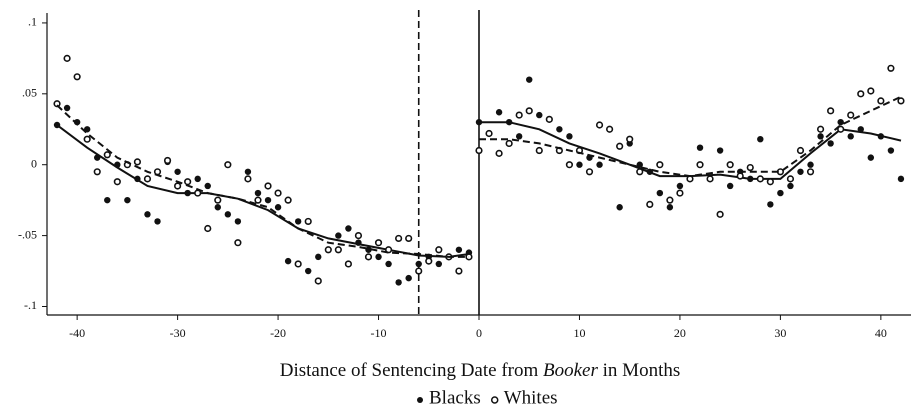 This screenshot has height=412, width=911. What do you see at coordinates (278, 333) in the screenshot?
I see `x-tick-label: -20` at bounding box center [278, 333].